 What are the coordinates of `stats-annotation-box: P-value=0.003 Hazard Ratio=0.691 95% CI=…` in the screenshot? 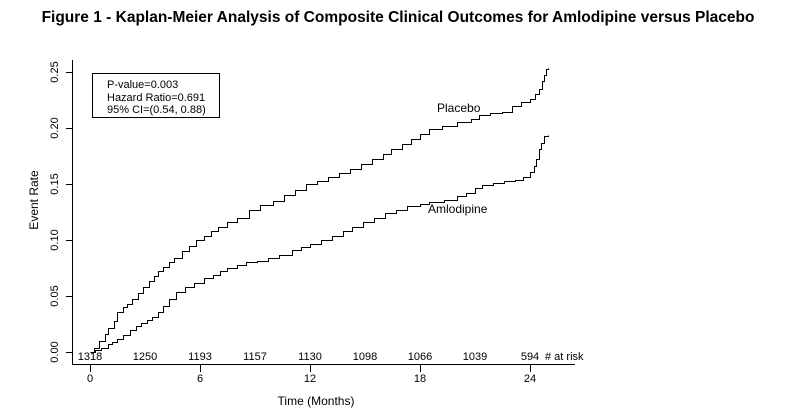 It's located at (156, 95).